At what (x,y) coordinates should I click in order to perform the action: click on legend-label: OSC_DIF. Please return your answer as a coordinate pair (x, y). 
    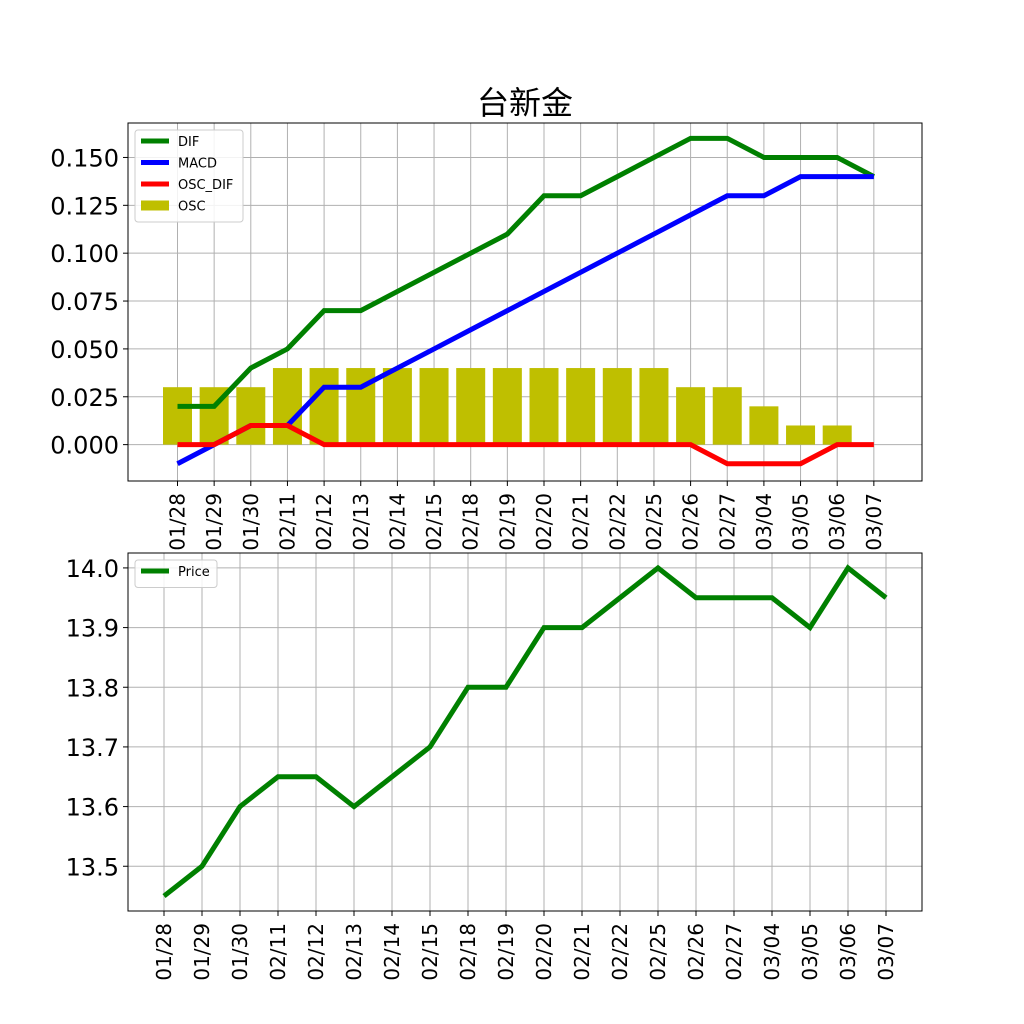
    Looking at the image, I should click on (205, 185).